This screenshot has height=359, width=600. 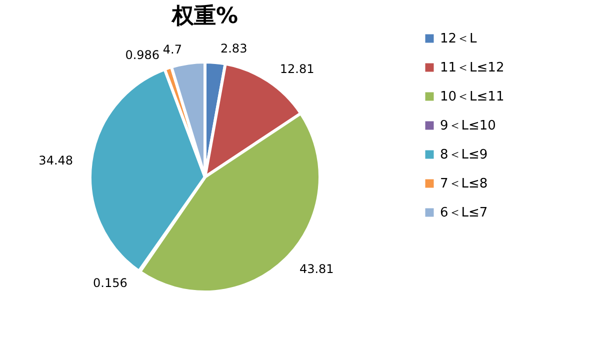 What do you see at coordinates (472, 68) in the screenshot?
I see `legend-label: 11＜L≤12` at bounding box center [472, 68].